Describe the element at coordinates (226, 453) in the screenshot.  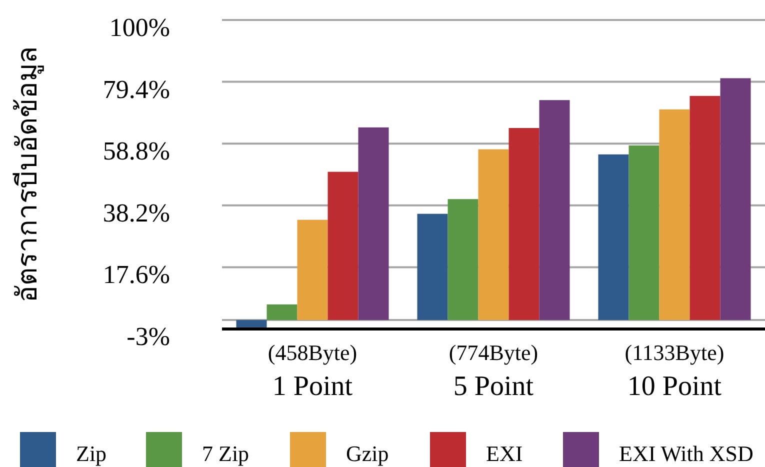
I see `legend-label: 7 Zip` at that location.